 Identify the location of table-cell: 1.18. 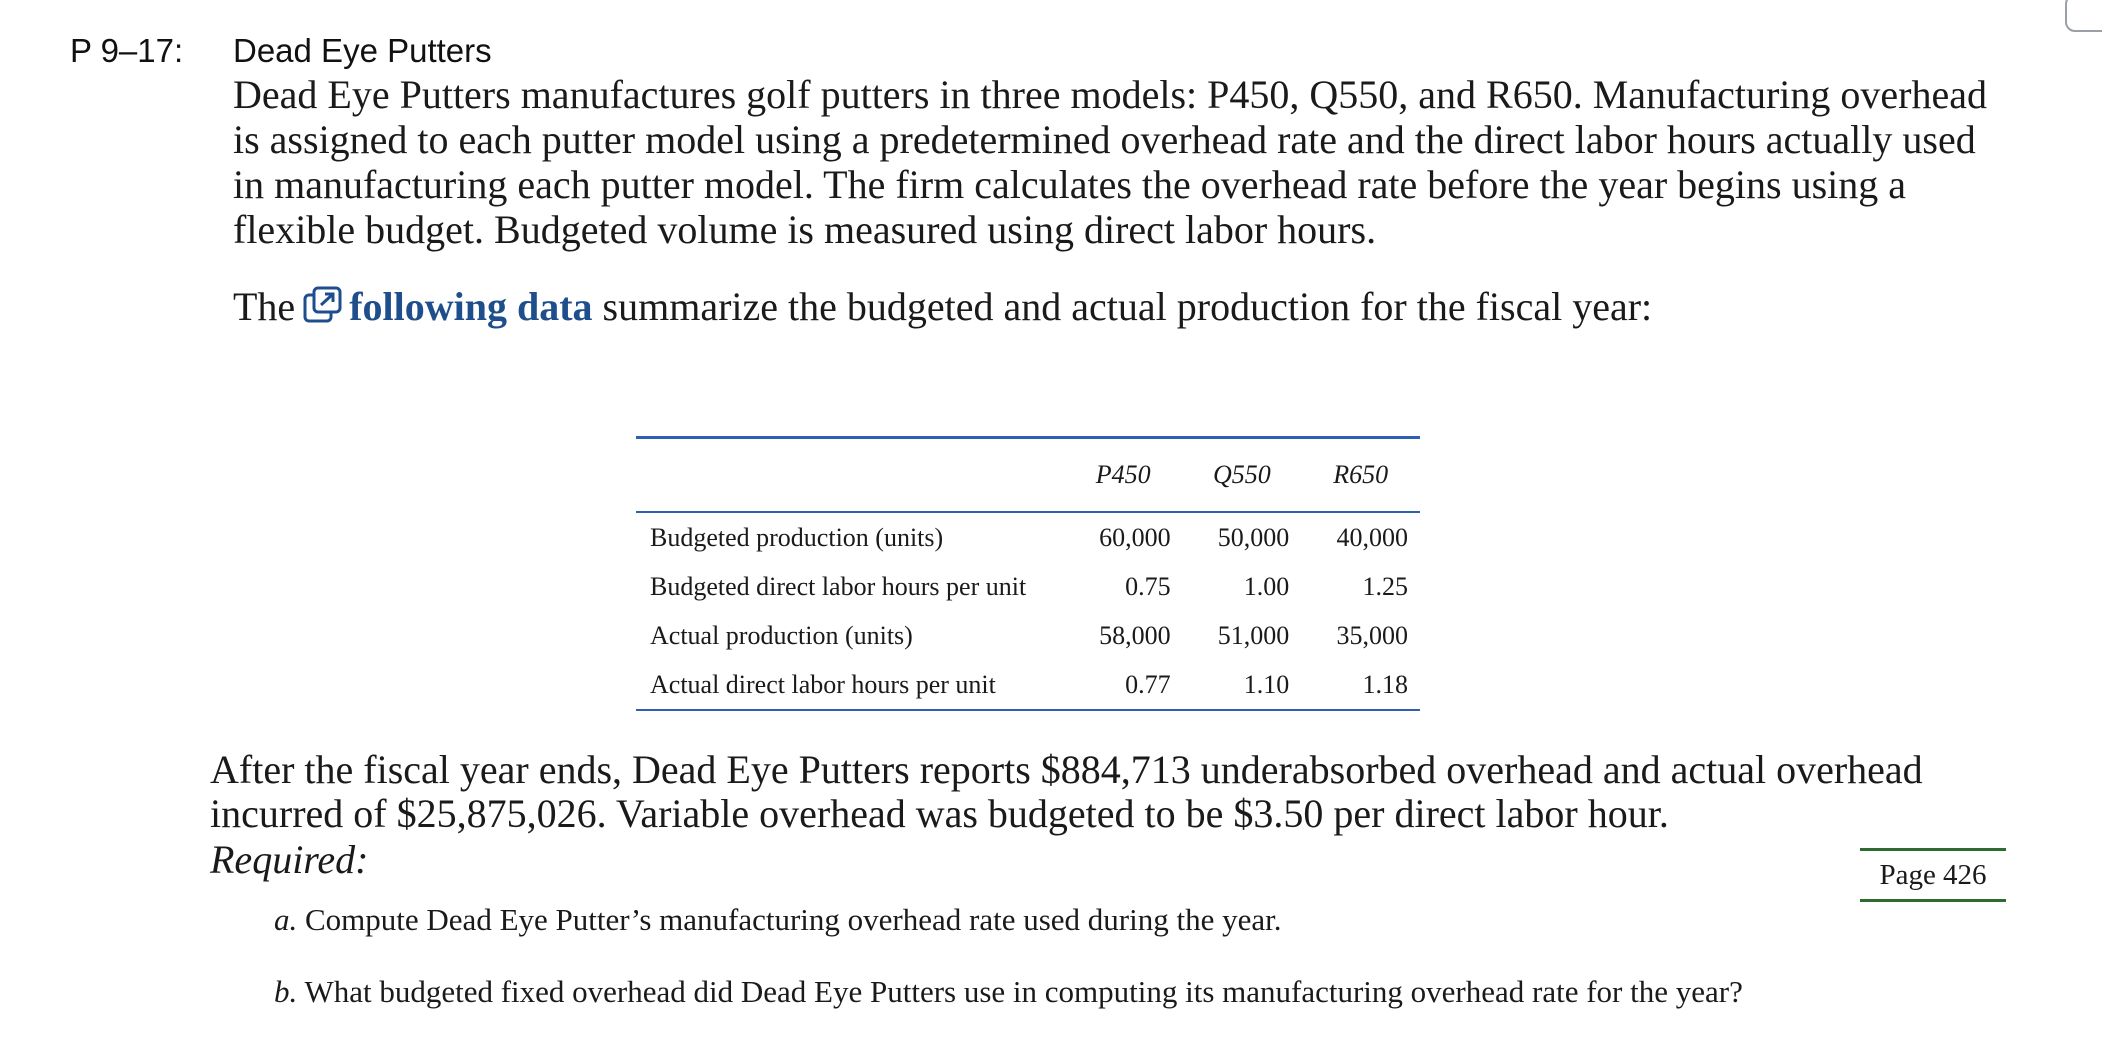
(1360, 685).